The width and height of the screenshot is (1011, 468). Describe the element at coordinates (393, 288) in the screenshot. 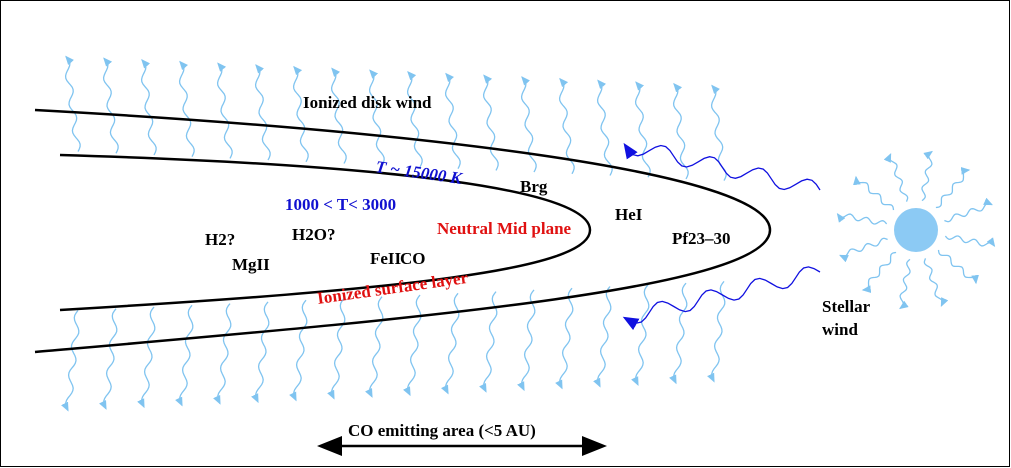

I see `label: Ionized surface layer` at that location.